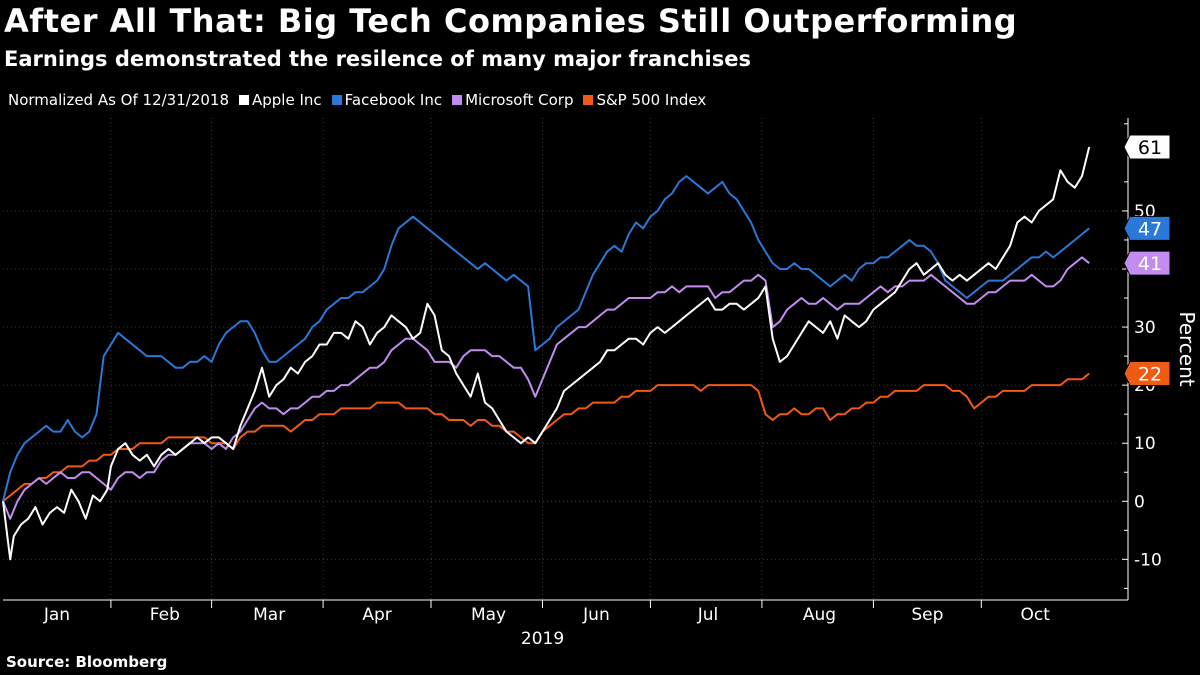 The height and width of the screenshot is (675, 1200). I want to click on y-tick-label: -10, so click(1148, 560).